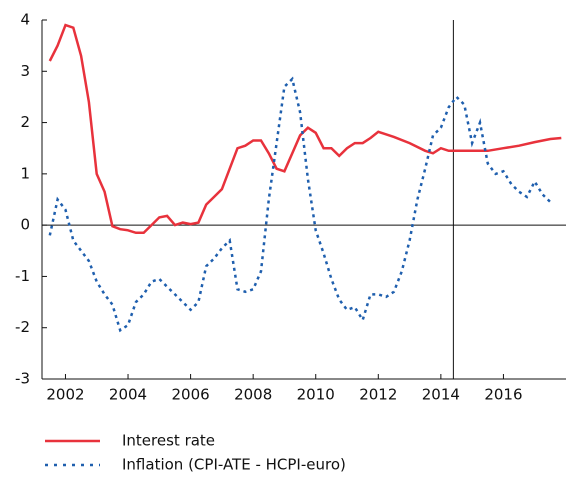 This screenshot has width=568, height=481. I want to click on x-tick-label: 2004, so click(128, 395).